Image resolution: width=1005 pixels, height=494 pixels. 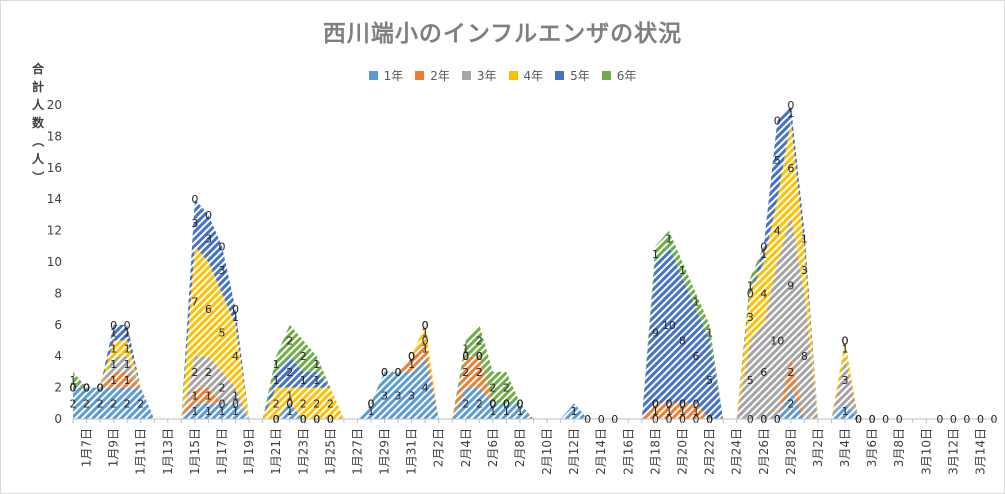 I want to click on x-tick-label: 2月24日, so click(x=737, y=451).